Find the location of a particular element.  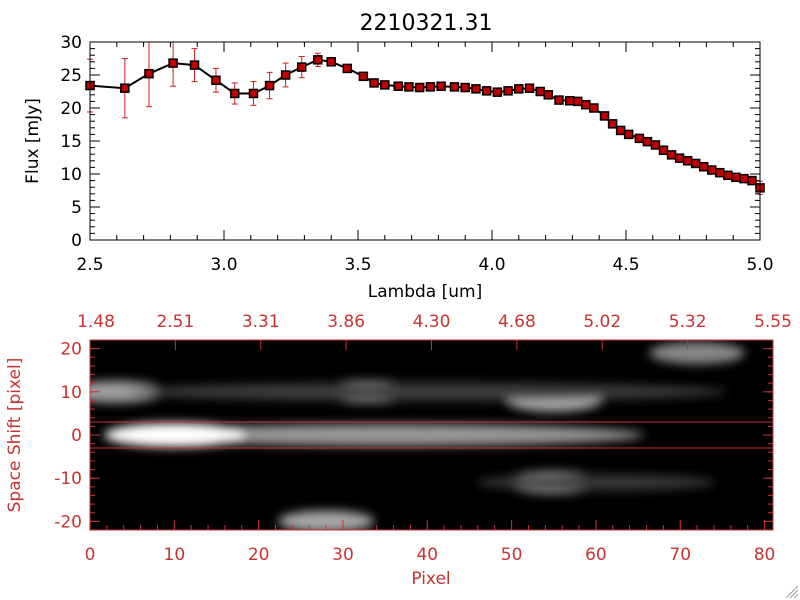

image-top-tick-label: 2.51 is located at coordinates (175, 322).